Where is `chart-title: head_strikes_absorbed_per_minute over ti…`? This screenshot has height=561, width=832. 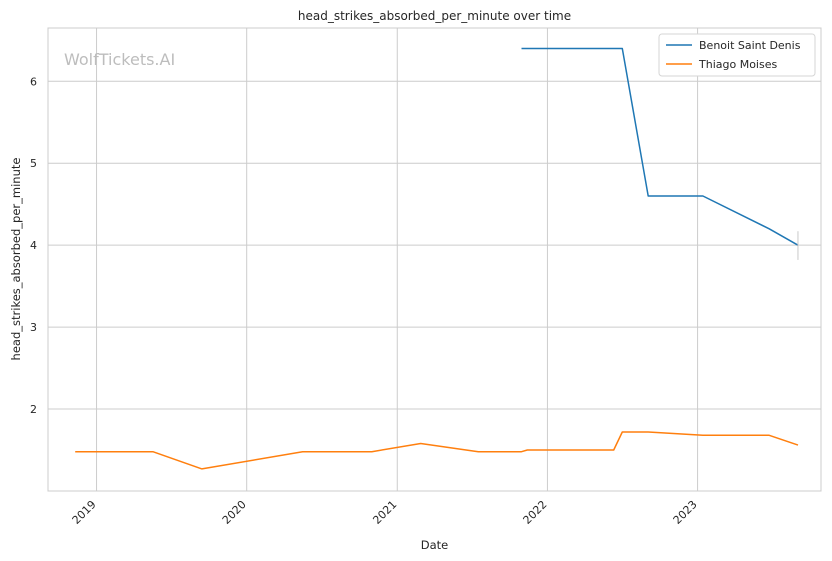 chart-title: head_strikes_absorbed_per_minute over ti… is located at coordinates (434, 16).